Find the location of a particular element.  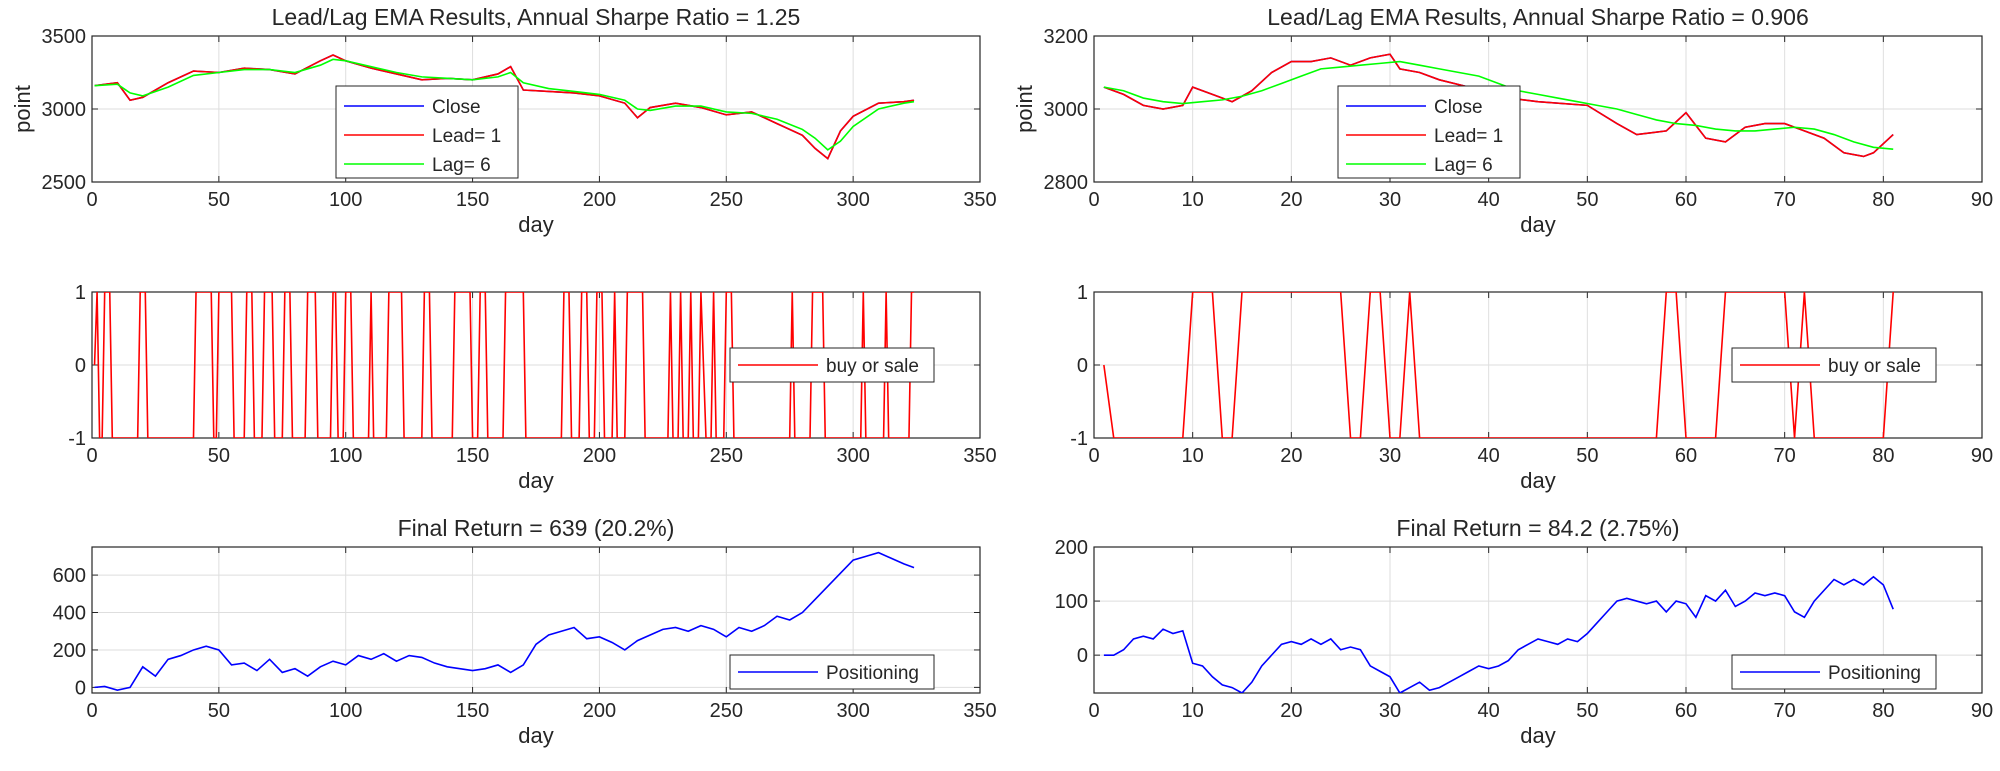

y-tick-label: 600 is located at coordinates (69, 576).